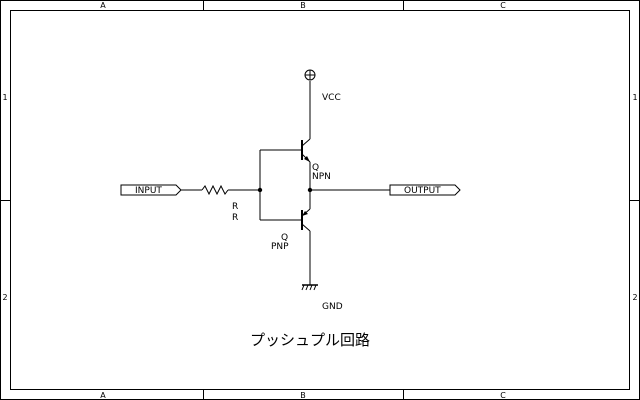 The height and width of the screenshot is (400, 640). I want to click on zone-label-row-2-right: 2, so click(634, 297).